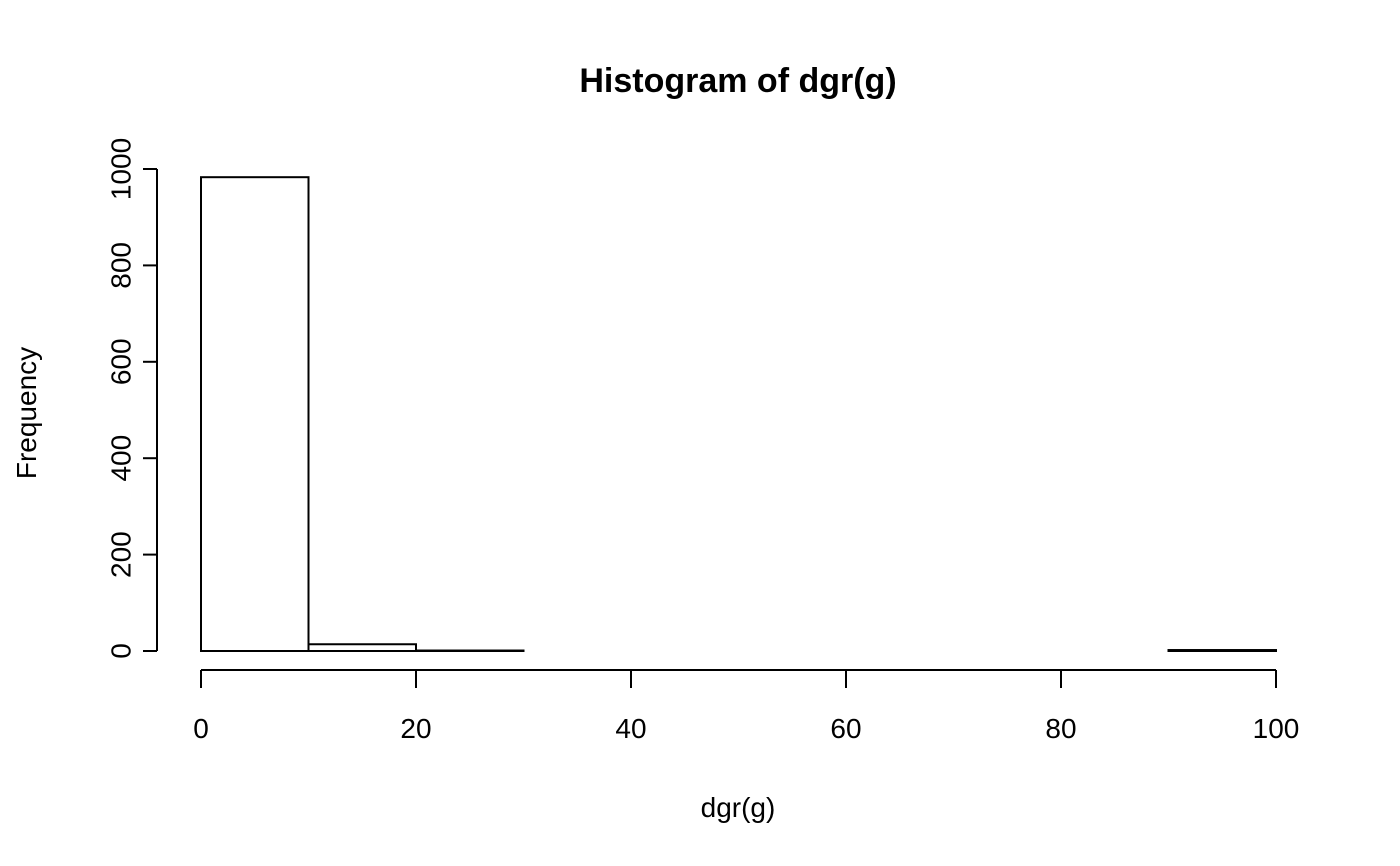  What do you see at coordinates (415, 728) in the screenshot?
I see `x-tick-label: 20` at bounding box center [415, 728].